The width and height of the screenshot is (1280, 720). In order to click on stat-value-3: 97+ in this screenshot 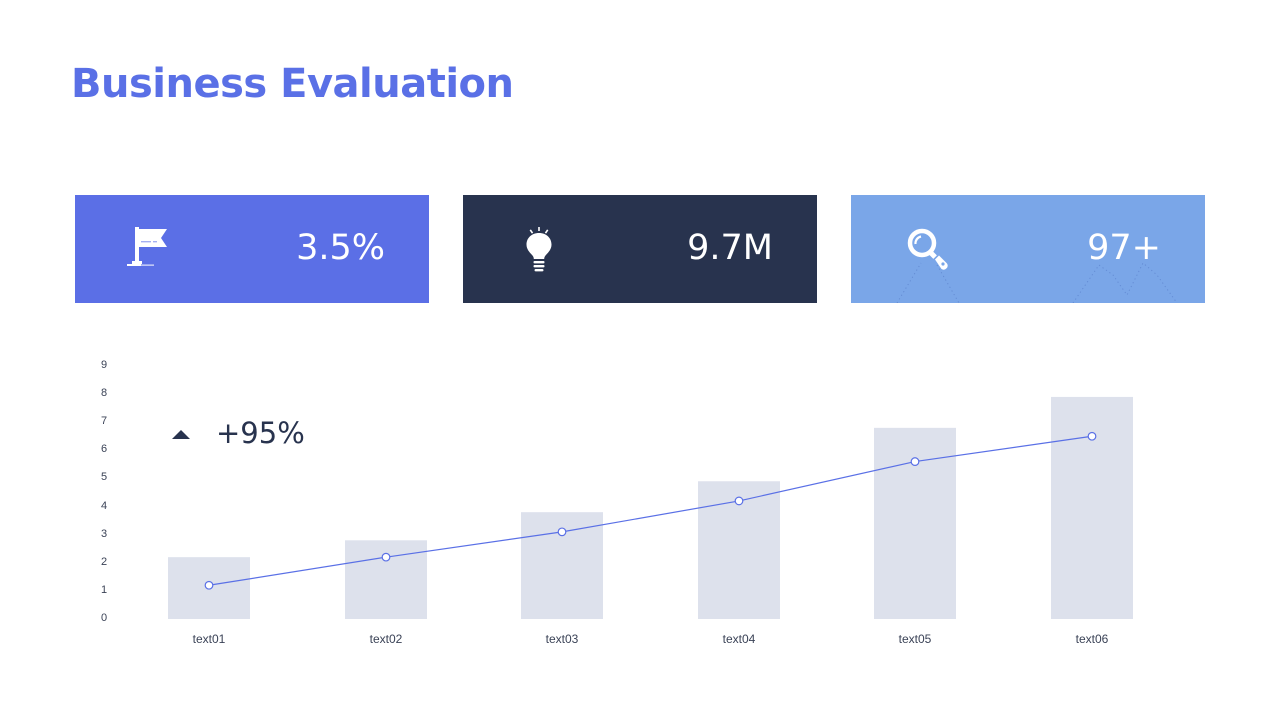, I will do `click(1124, 248)`.